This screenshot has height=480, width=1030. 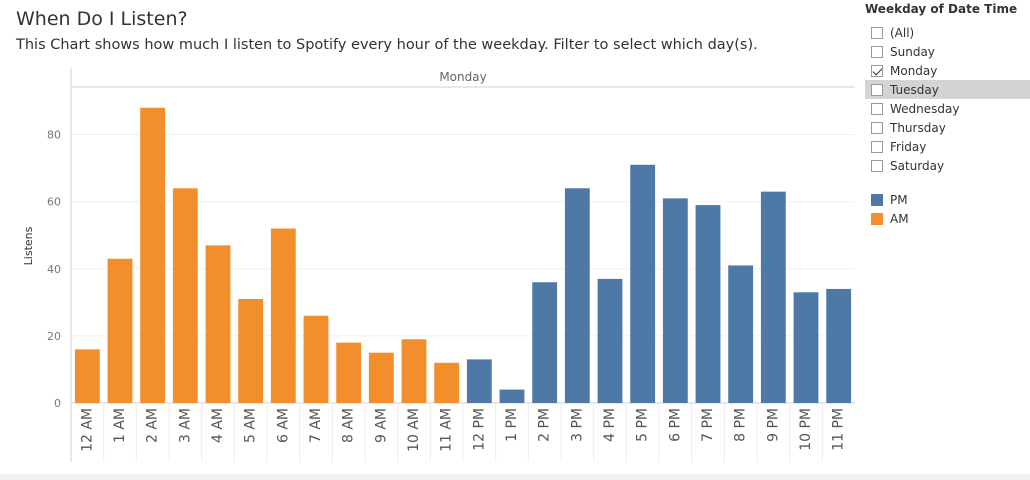 I want to click on filter-option-label: Wednesday, so click(x=925, y=108).